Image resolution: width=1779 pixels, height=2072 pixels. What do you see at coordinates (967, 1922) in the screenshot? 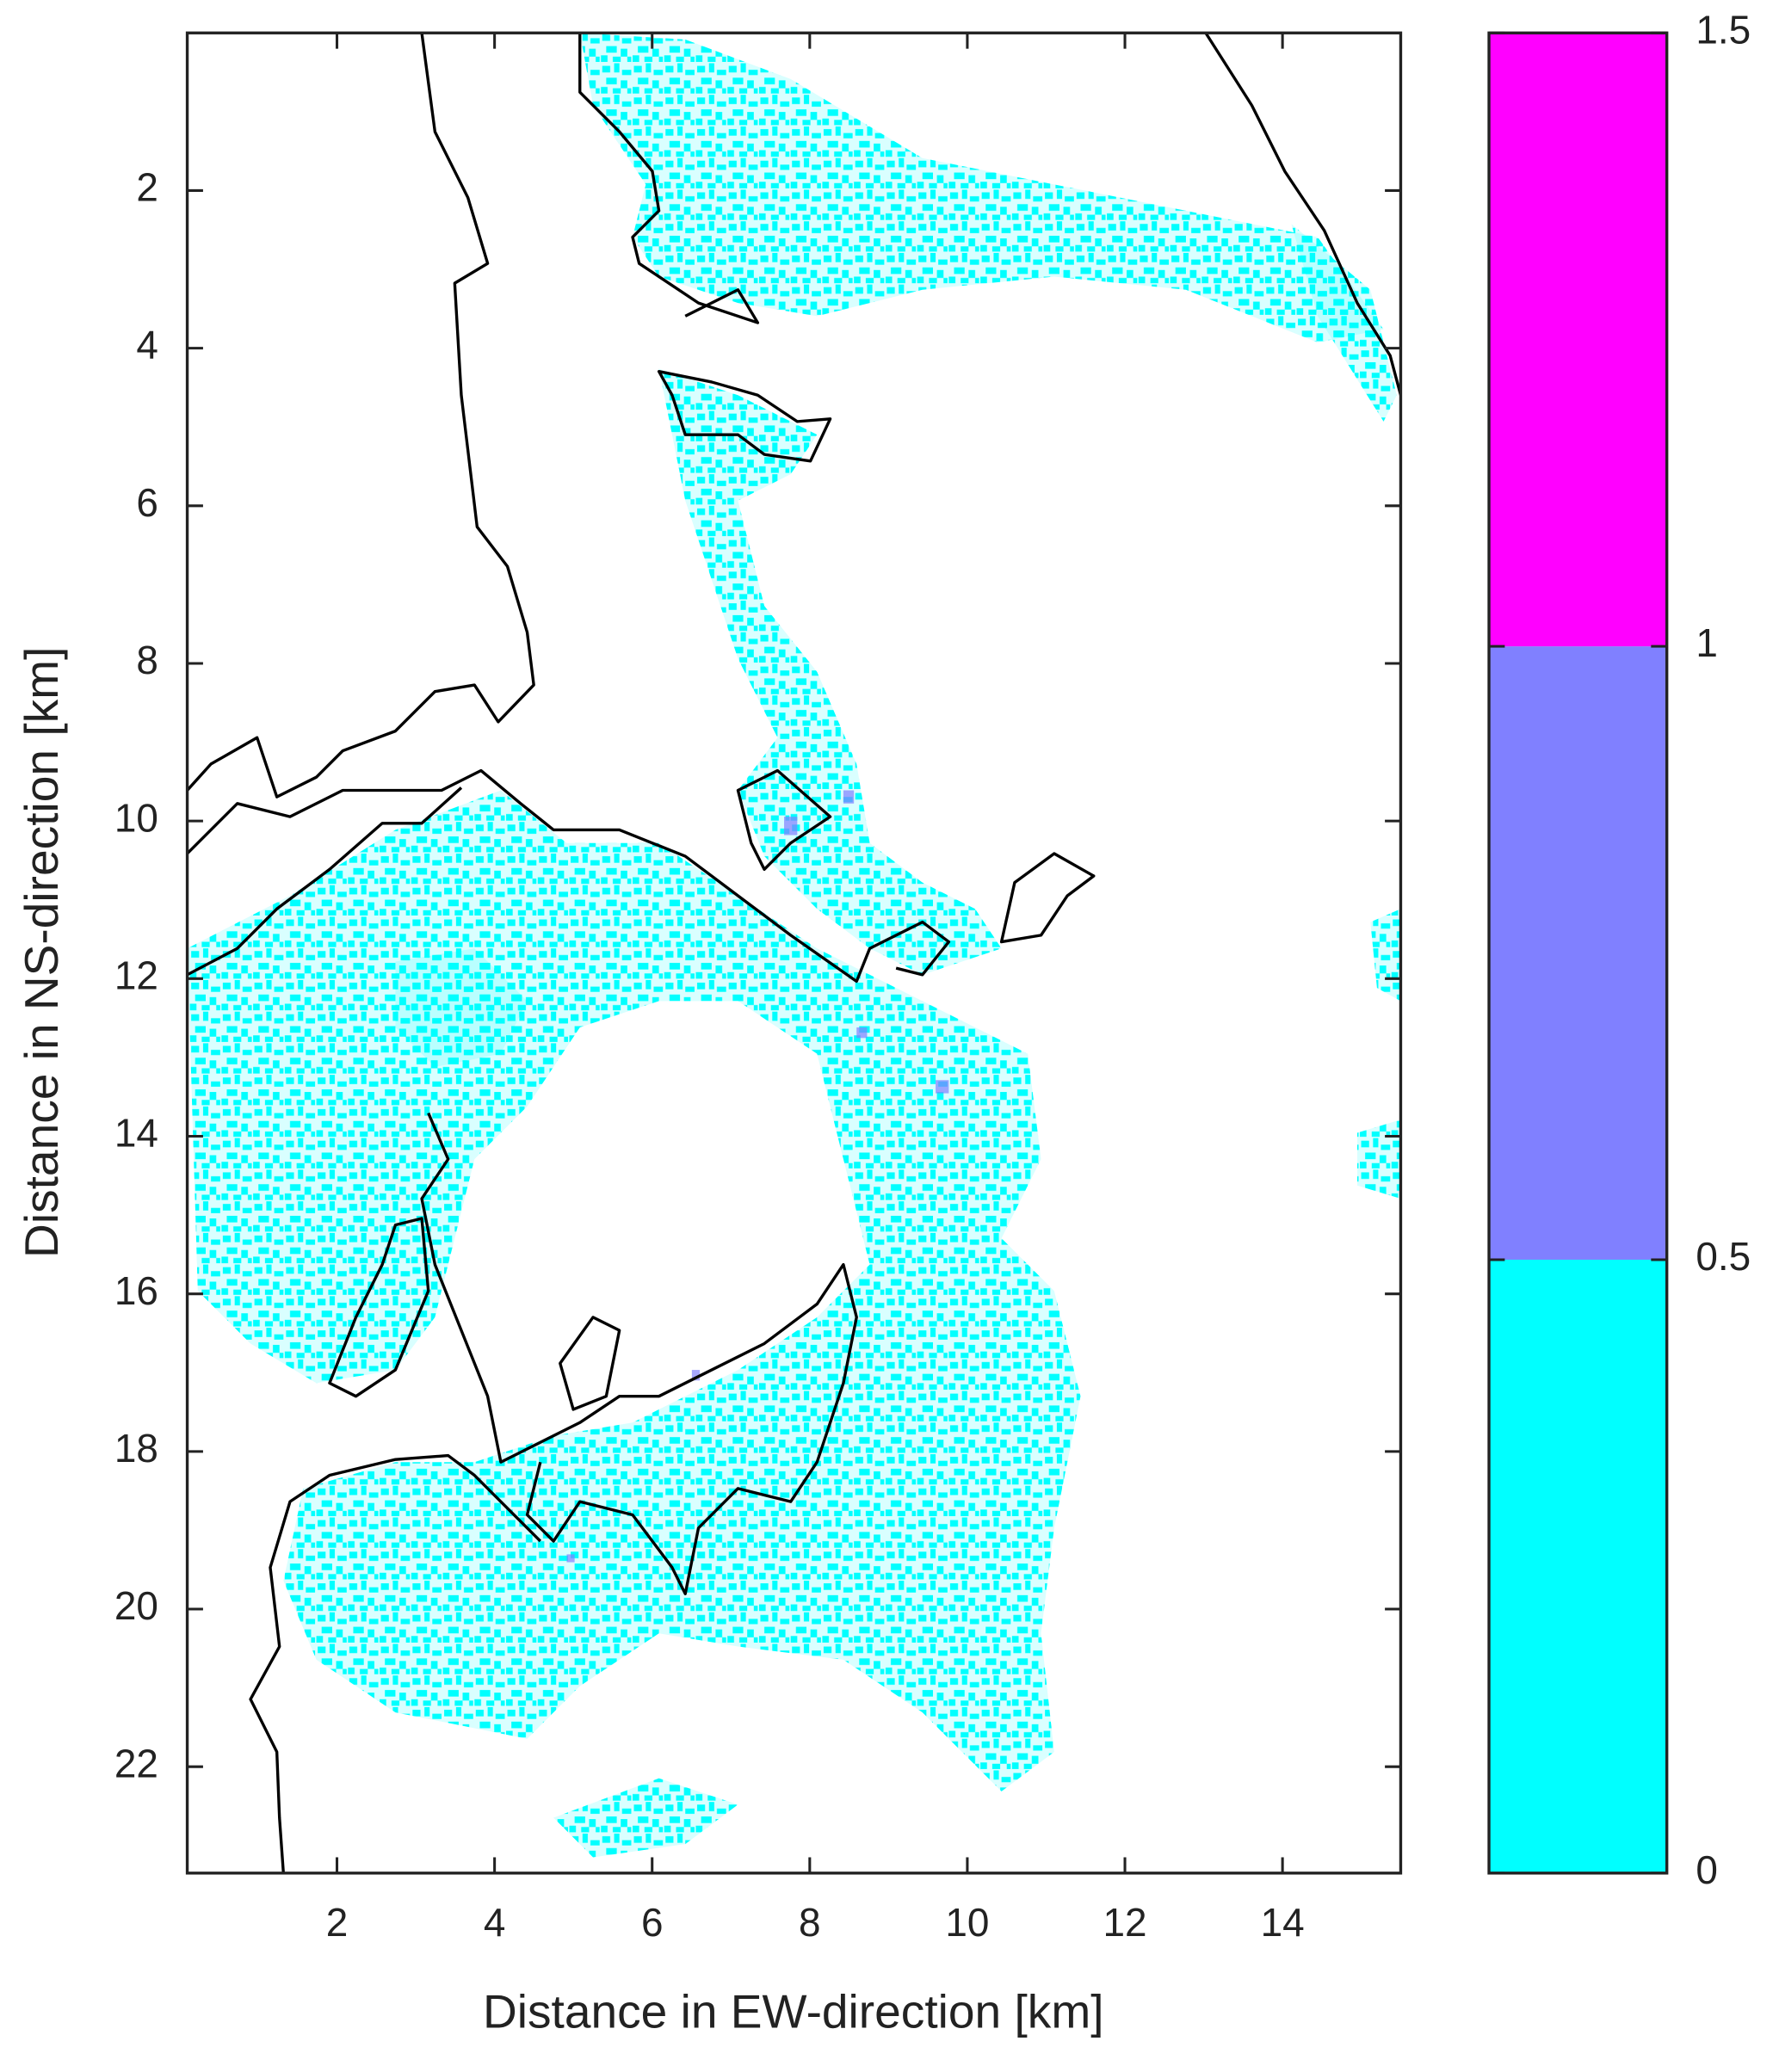
I see `x-tick-label: 10` at bounding box center [967, 1922].